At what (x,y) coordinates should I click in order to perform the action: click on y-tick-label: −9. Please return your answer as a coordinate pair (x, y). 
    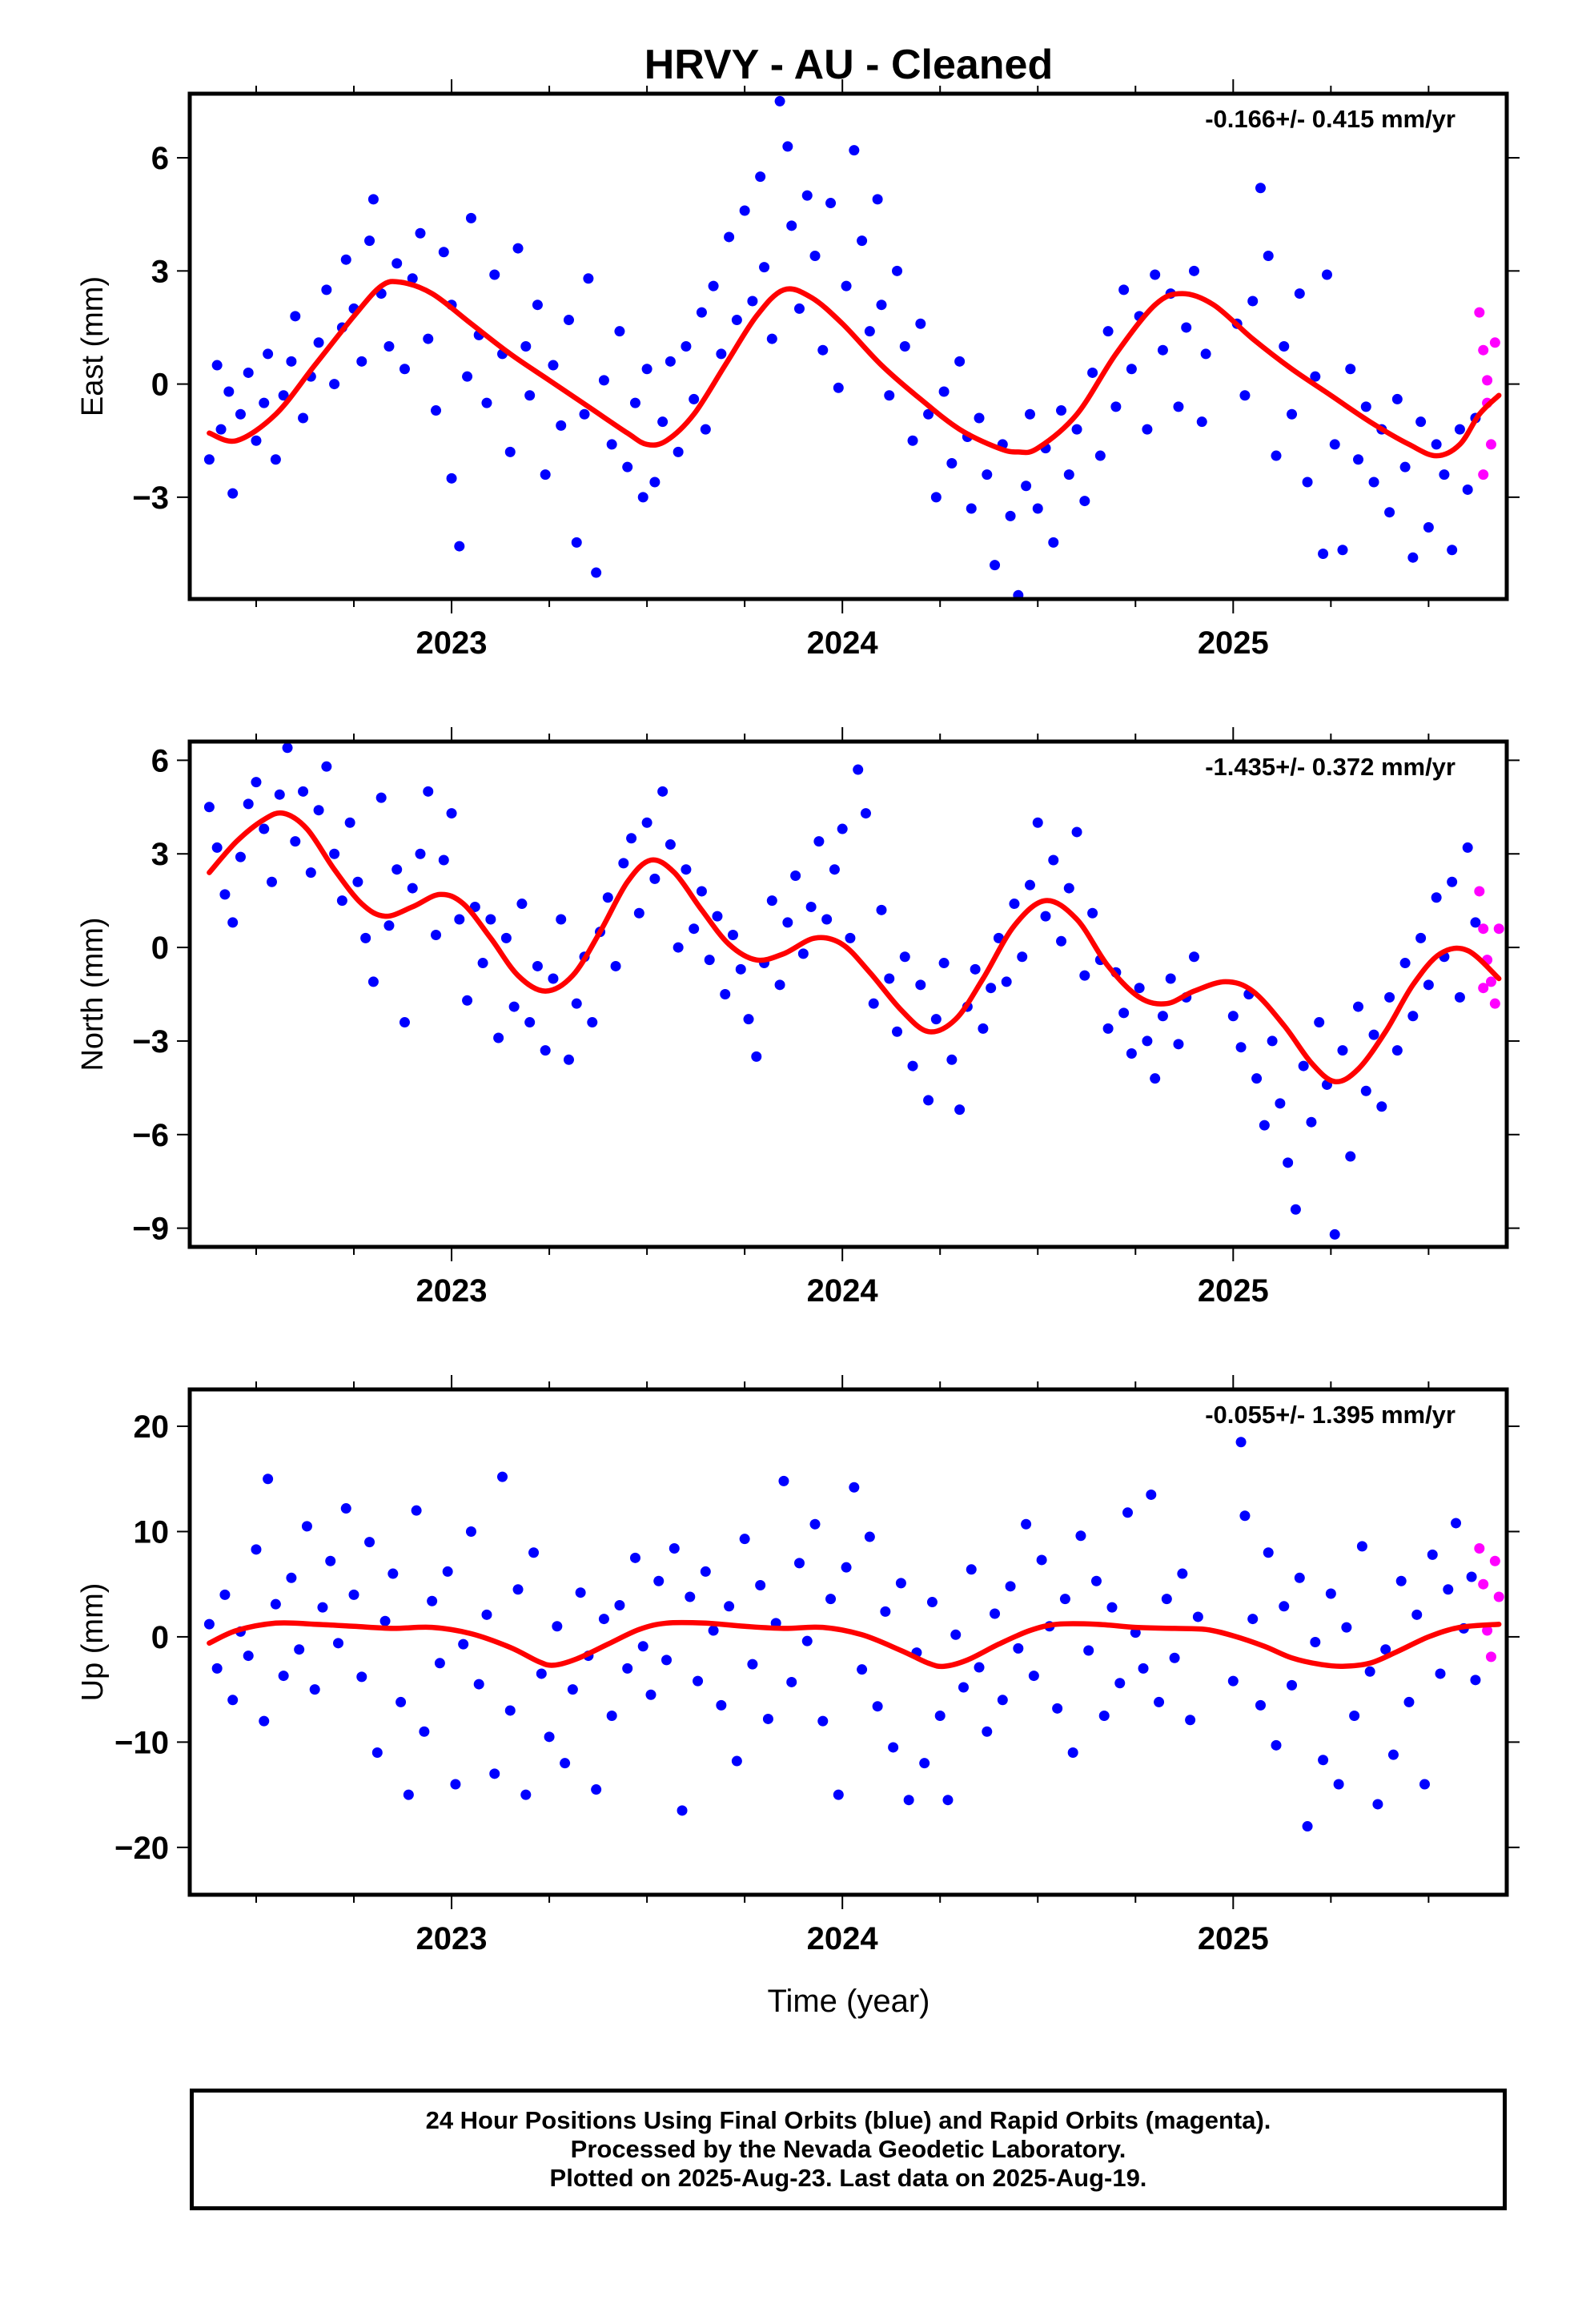
    Looking at the image, I should click on (151, 1229).